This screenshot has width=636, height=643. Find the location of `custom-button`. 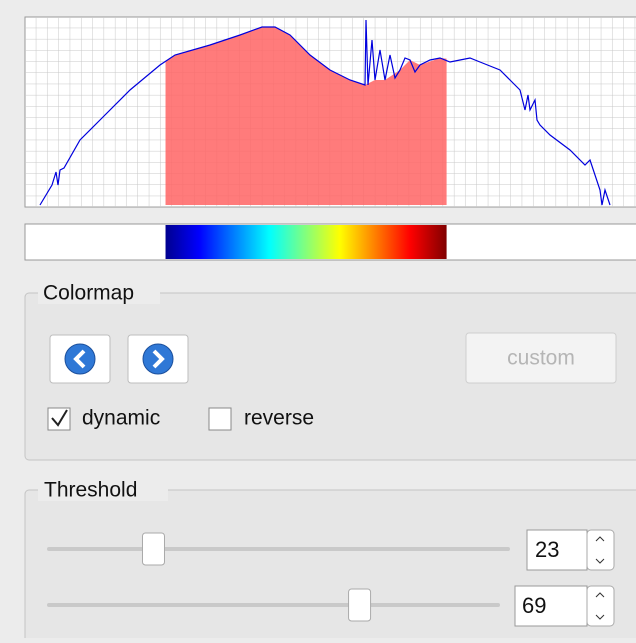

custom-button is located at coordinates (541, 358).